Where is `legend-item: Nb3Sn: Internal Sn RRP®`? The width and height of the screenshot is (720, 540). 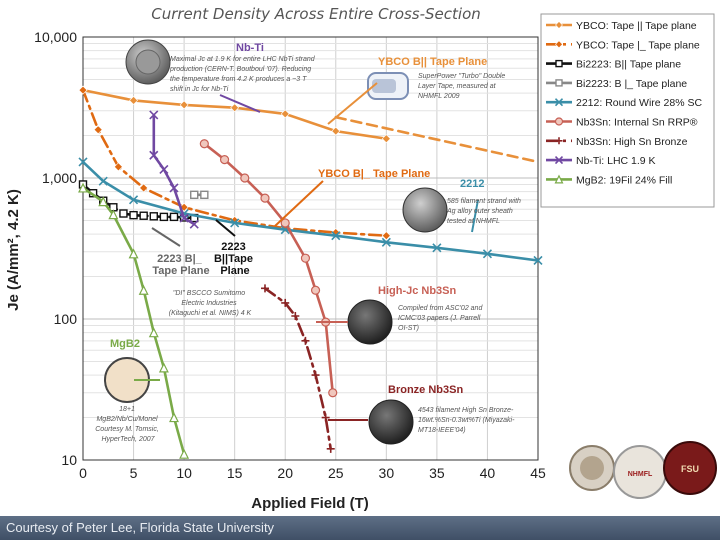
legend-item: Nb3Sn: Internal Sn RRP® is located at coordinates (622, 123).